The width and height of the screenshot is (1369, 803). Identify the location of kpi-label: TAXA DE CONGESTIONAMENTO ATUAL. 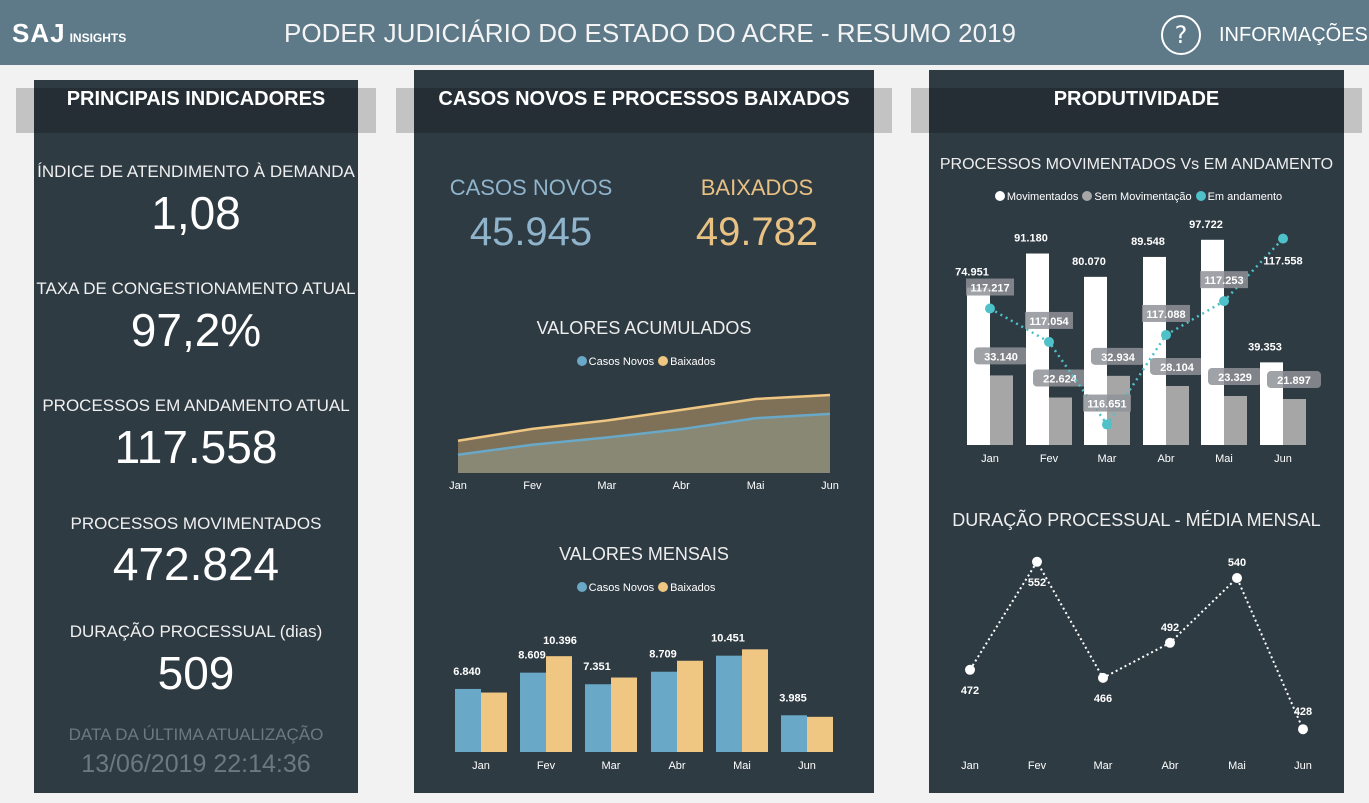
(196, 288).